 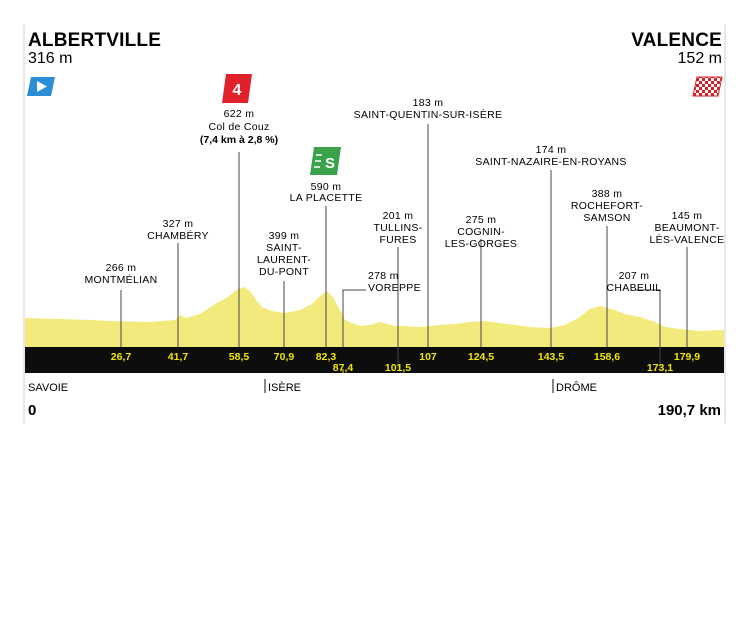 I want to click on climb-detail: (7,4 km à 2,8 %), so click(x=239, y=140).